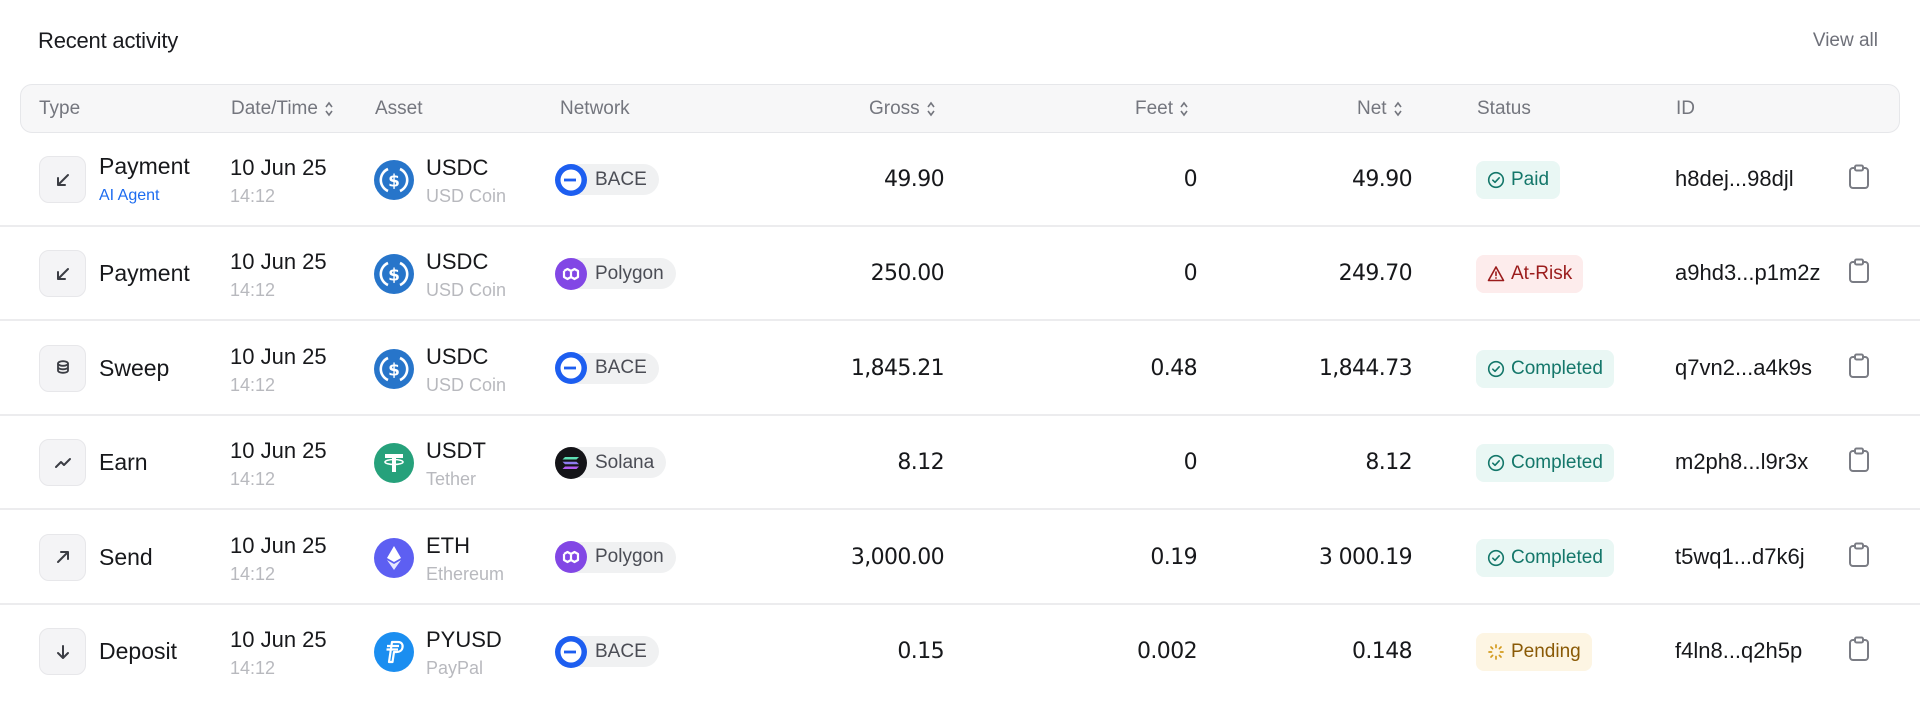 Image resolution: width=1920 pixels, height=713 pixels. I want to click on column-header-net: Net, so click(1380, 109).